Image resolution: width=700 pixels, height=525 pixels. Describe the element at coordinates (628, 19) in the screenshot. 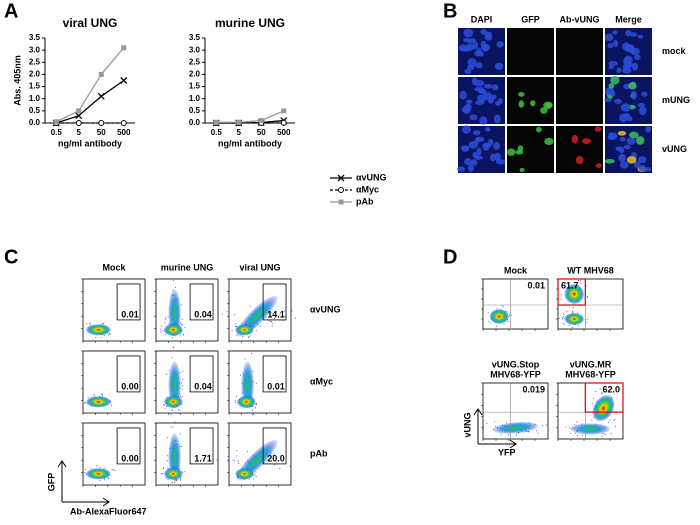

I see `column-header: Merge` at that location.